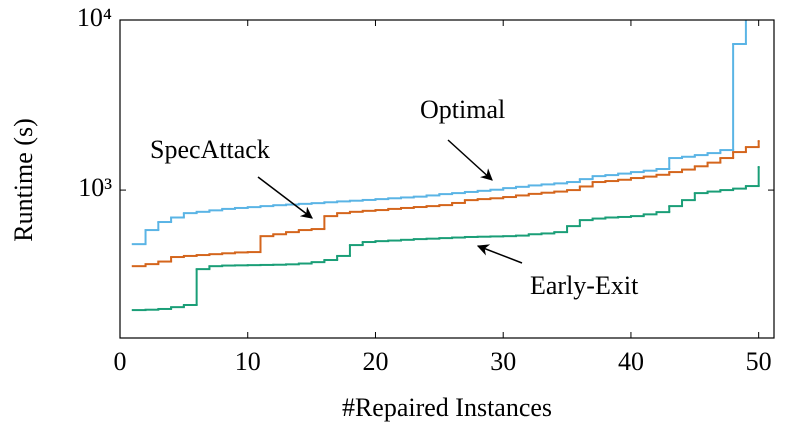  Describe the element at coordinates (120, 361) in the screenshot. I see `x-tick-label: 0` at that location.